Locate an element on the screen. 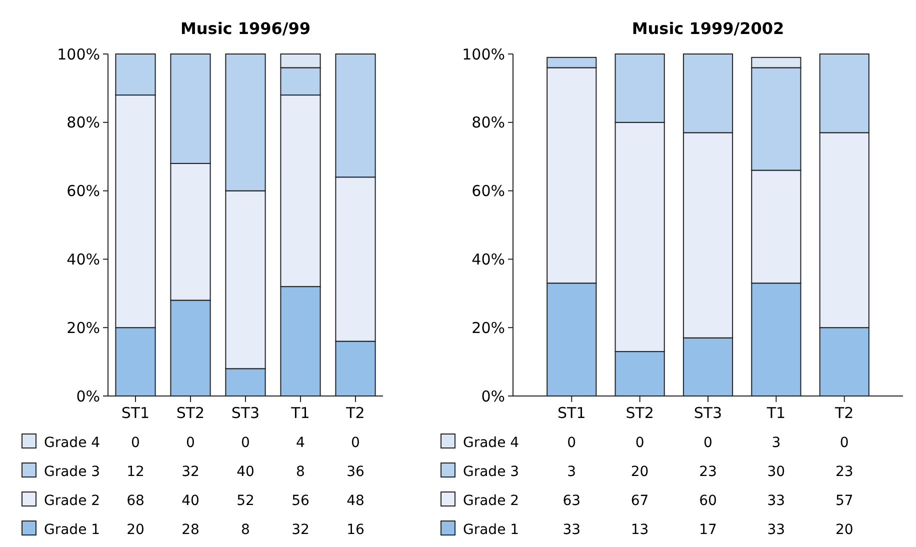 The width and height of the screenshot is (916, 547). data-label: 68 is located at coordinates (135, 500).